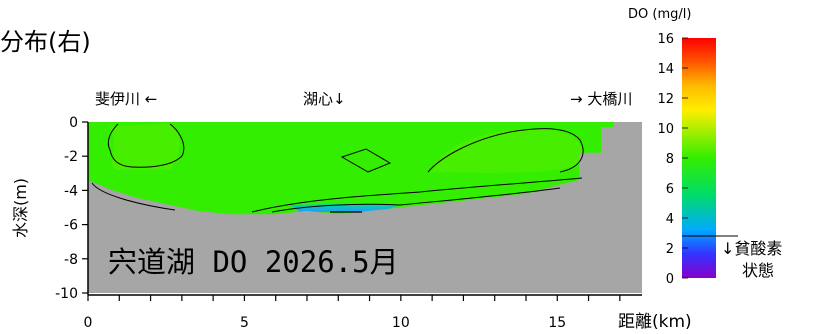 This screenshot has width=826, height=334. What do you see at coordinates (71, 157) in the screenshot?
I see `y-tick-label: -2` at bounding box center [71, 157].